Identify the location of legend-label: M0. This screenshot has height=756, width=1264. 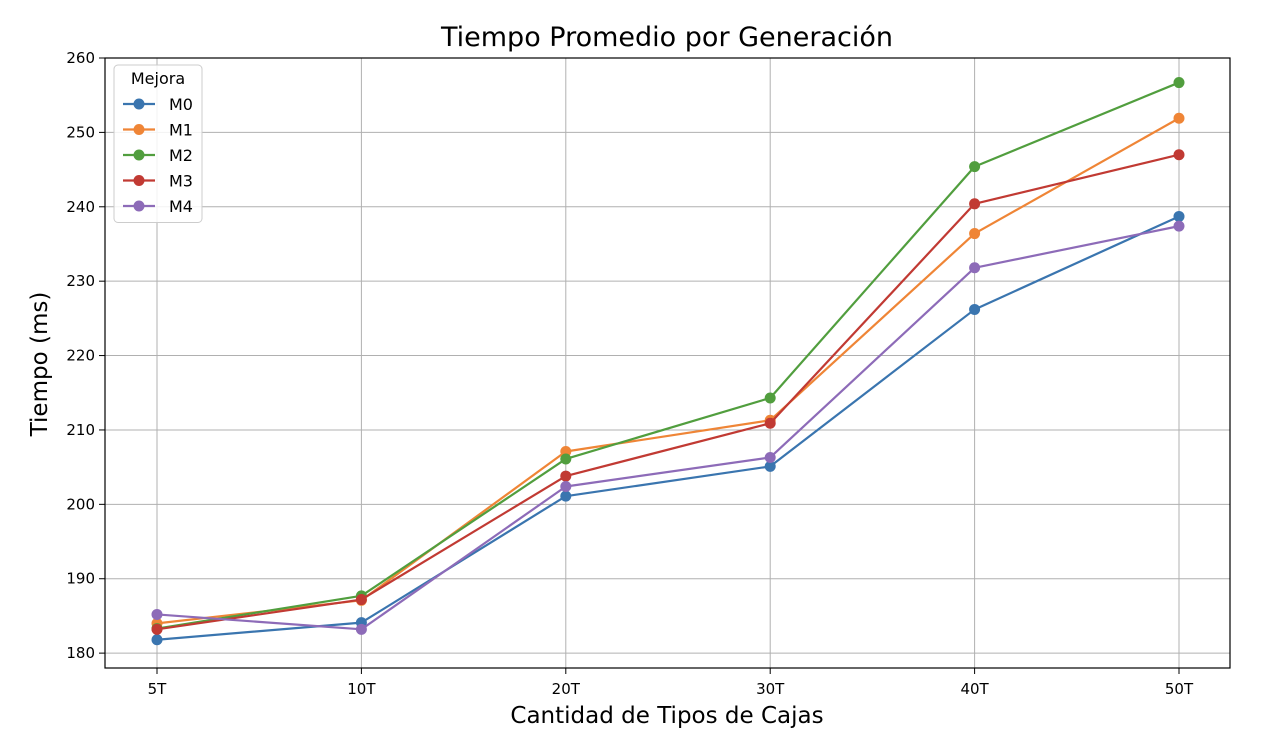
(181, 104).